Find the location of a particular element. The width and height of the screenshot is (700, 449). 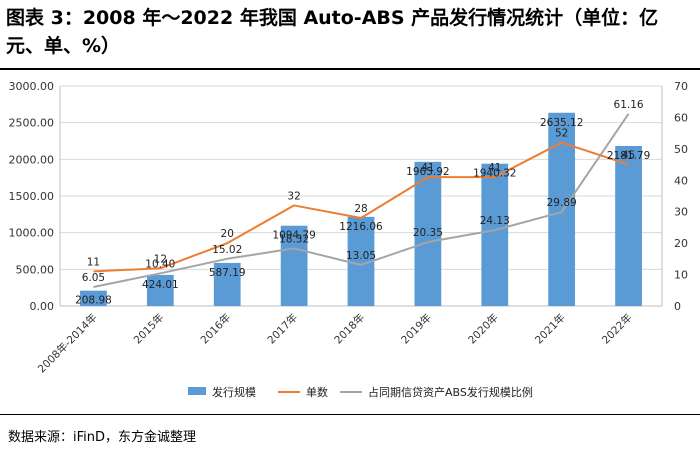

ratio-value-label: 61.16 is located at coordinates (629, 105).